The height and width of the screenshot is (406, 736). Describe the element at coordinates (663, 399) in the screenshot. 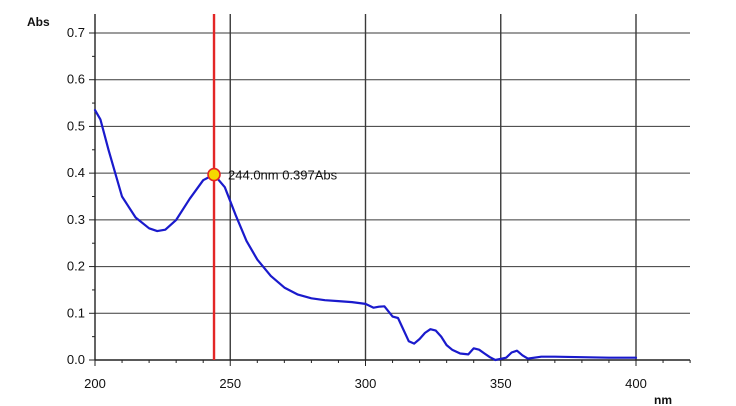

I see `x-axis-title: nm` at that location.